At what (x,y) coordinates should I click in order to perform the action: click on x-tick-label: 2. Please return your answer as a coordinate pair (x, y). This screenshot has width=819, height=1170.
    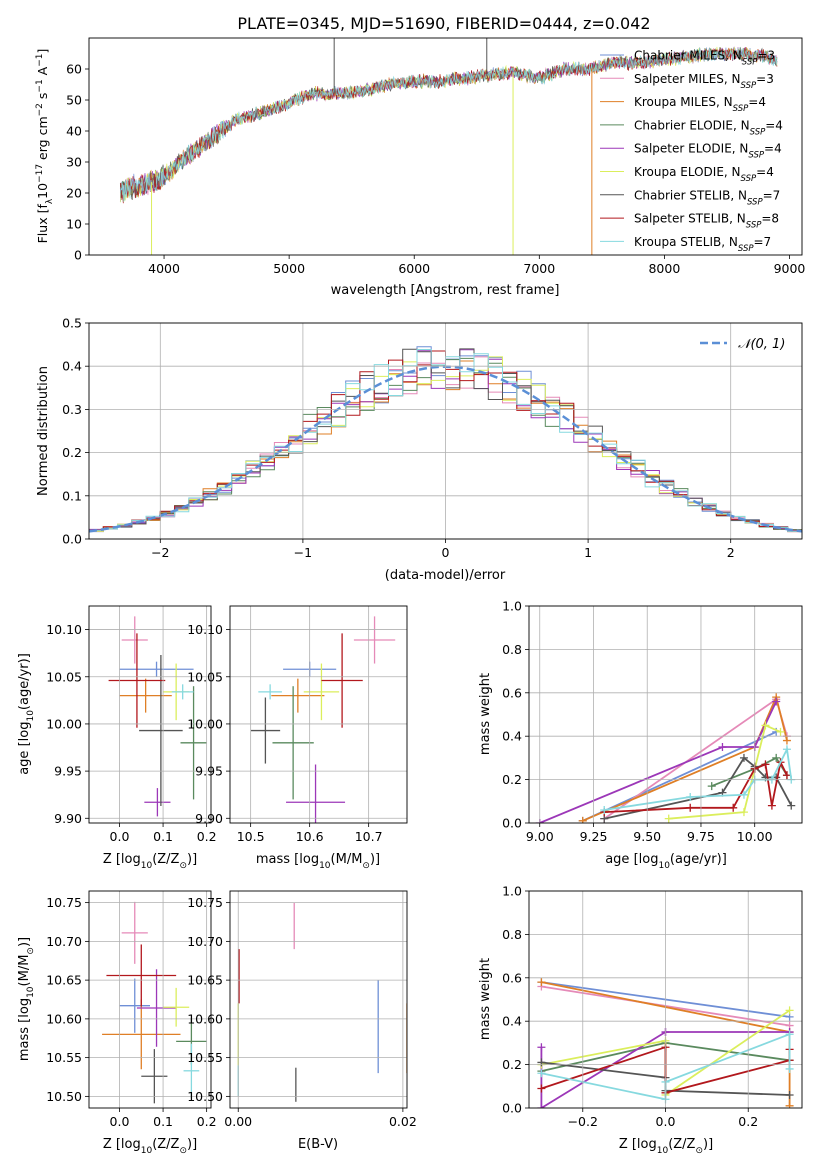
    Looking at the image, I should click on (731, 552).